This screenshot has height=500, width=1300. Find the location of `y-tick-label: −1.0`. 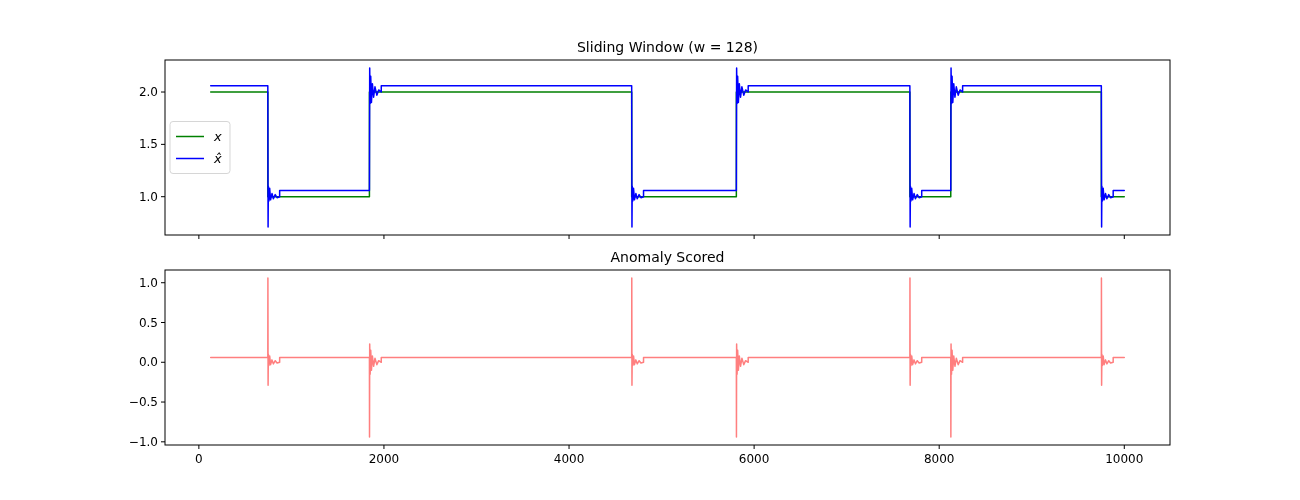

y-tick-label: −1.0 is located at coordinates (143, 441).